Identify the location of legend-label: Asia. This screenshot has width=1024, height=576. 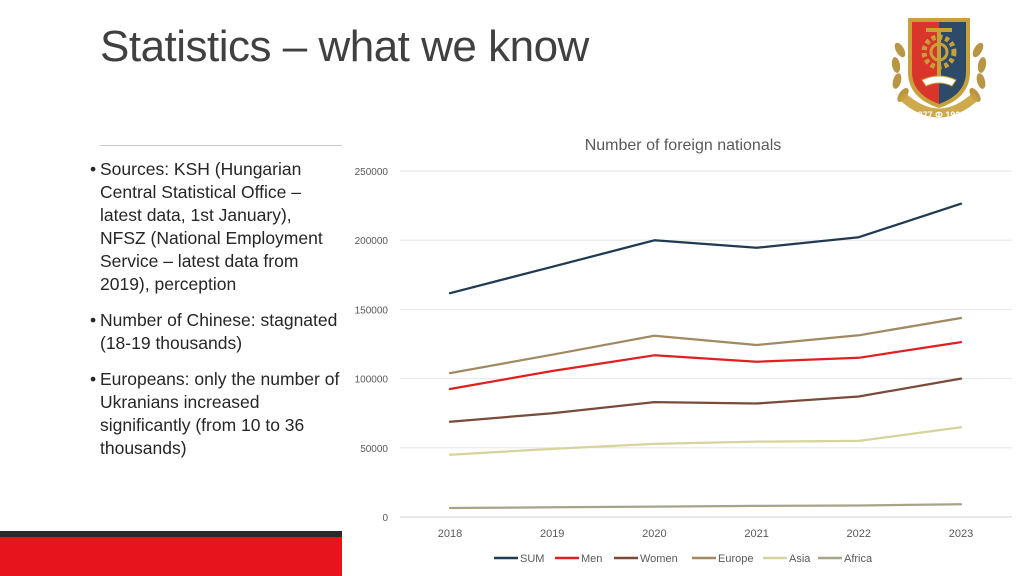
(800, 559).